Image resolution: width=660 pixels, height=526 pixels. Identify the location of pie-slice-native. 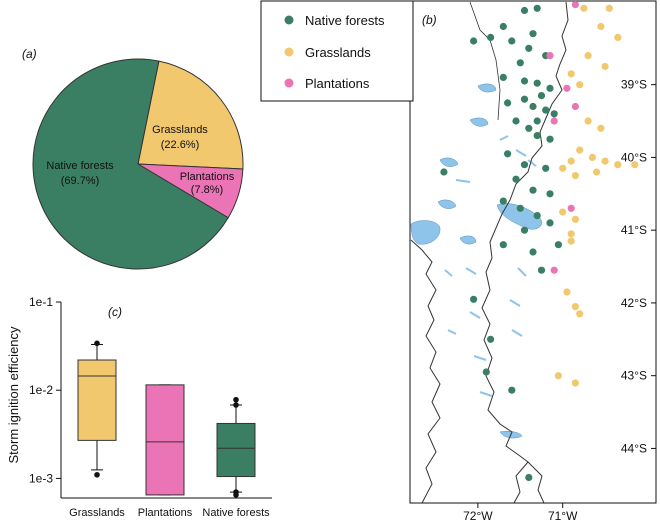
(130, 164).